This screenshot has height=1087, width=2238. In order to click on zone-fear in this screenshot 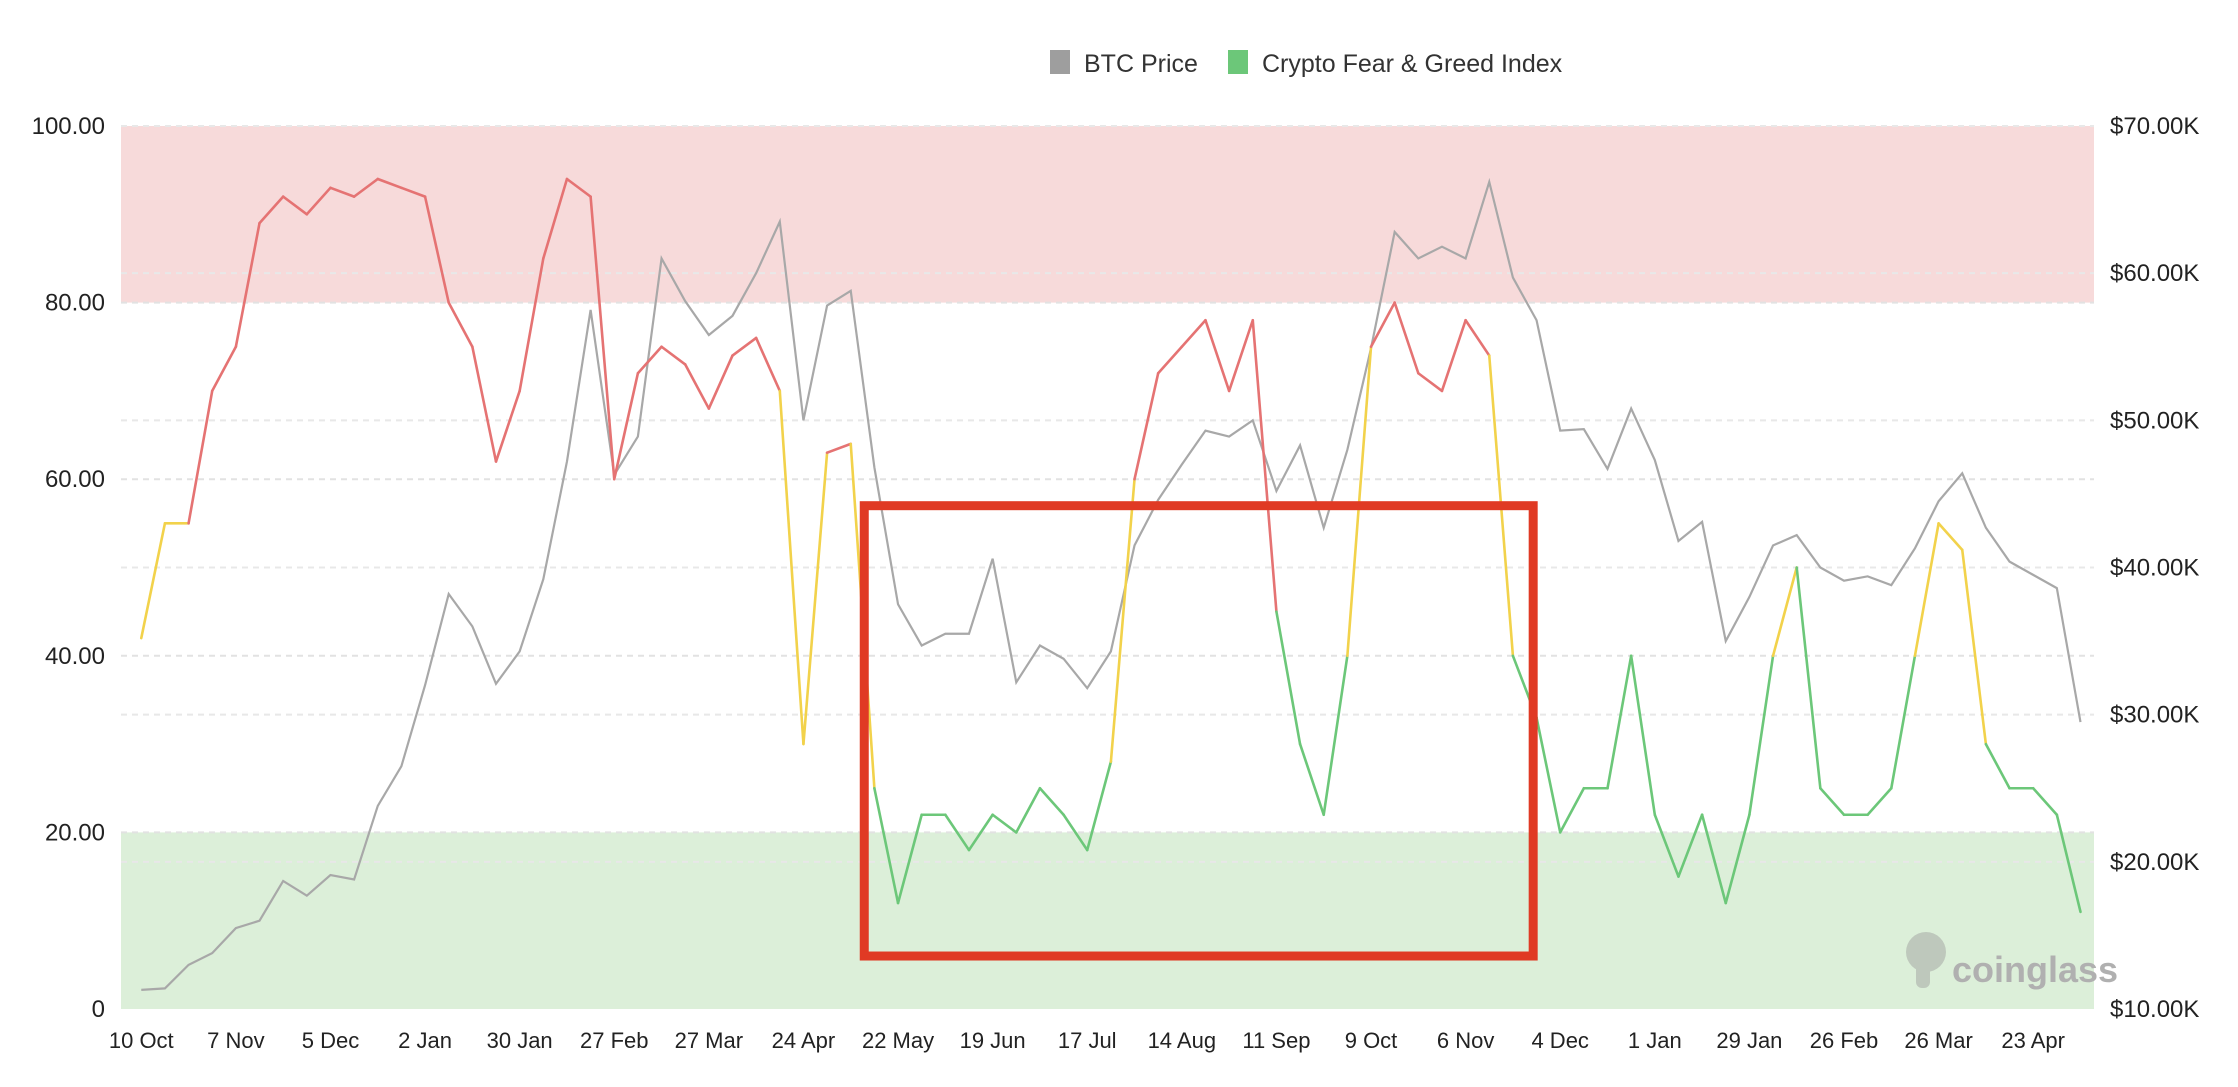, I will do `click(1107, 920)`.